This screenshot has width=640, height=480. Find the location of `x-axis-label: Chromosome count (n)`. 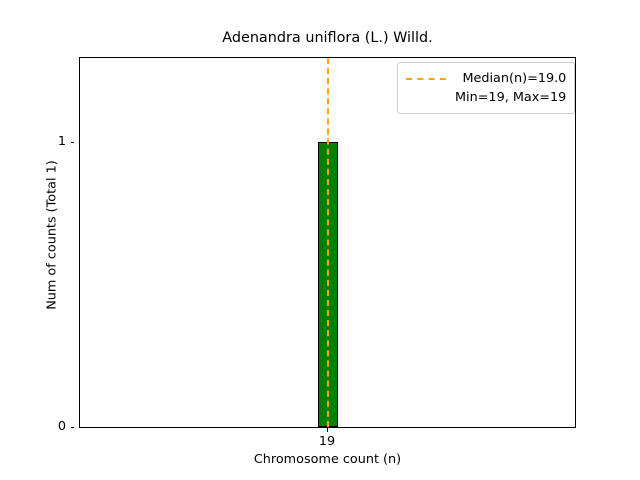

x-axis-label: Chromosome count (n) is located at coordinates (327, 459).